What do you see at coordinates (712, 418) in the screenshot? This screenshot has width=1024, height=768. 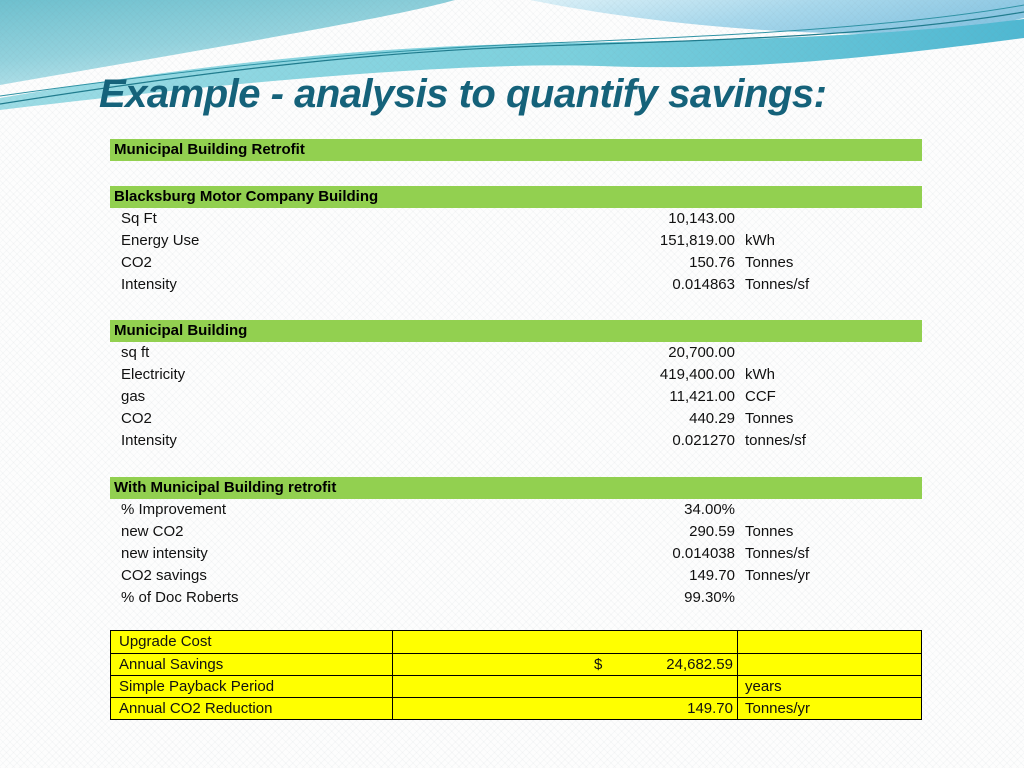 I see `row-value: 440.29` at bounding box center [712, 418].